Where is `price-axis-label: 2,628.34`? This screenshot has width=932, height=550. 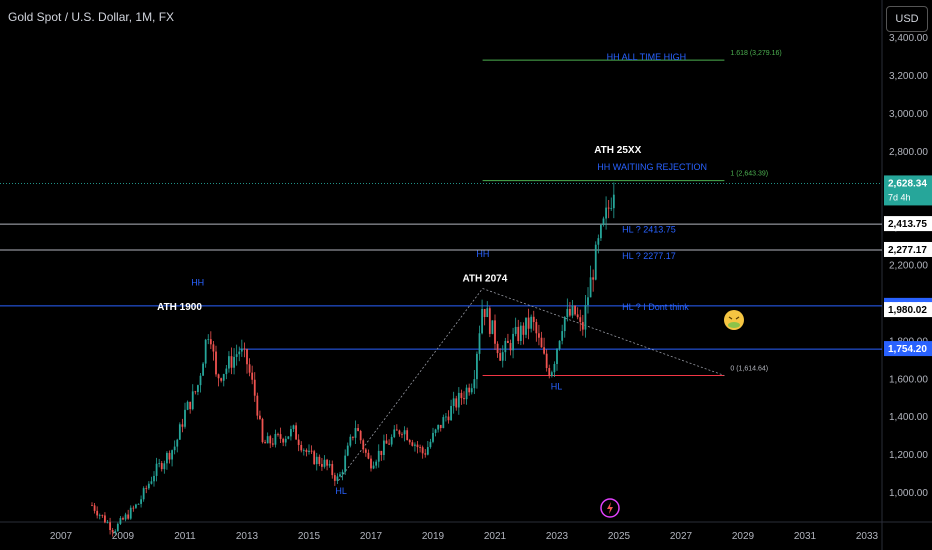 price-axis-label: 2,628.34 is located at coordinates (907, 183).